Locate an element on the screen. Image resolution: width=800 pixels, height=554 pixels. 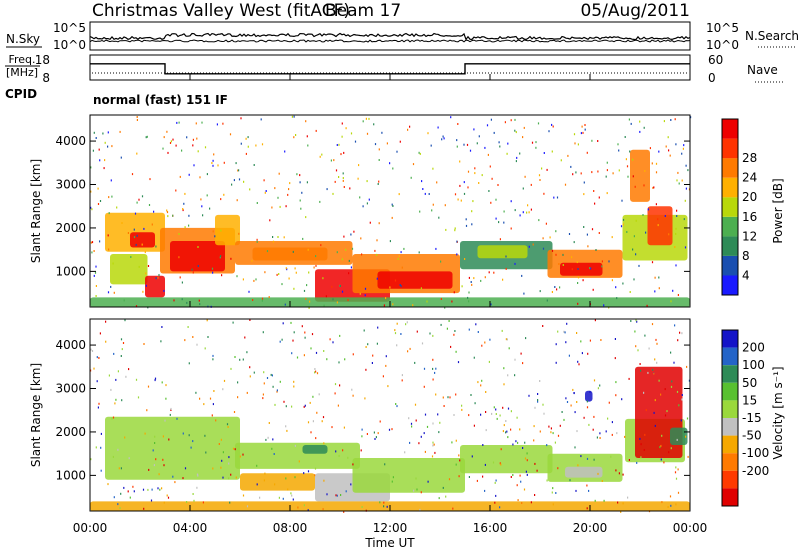
cpid-label: CPID is located at coordinates (21, 94).